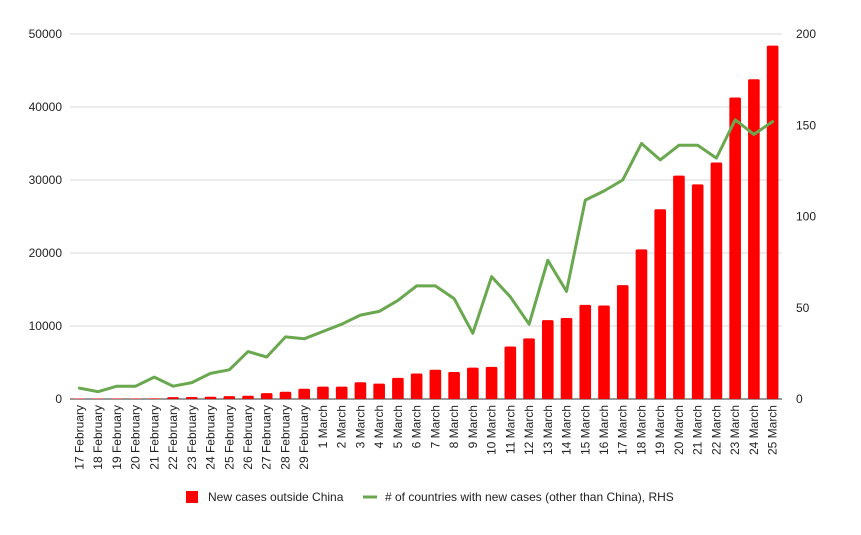 Image resolution: width=861 pixels, height=535 pixels. What do you see at coordinates (304, 437) in the screenshot?
I see `x-tick-label: 29 February` at bounding box center [304, 437].